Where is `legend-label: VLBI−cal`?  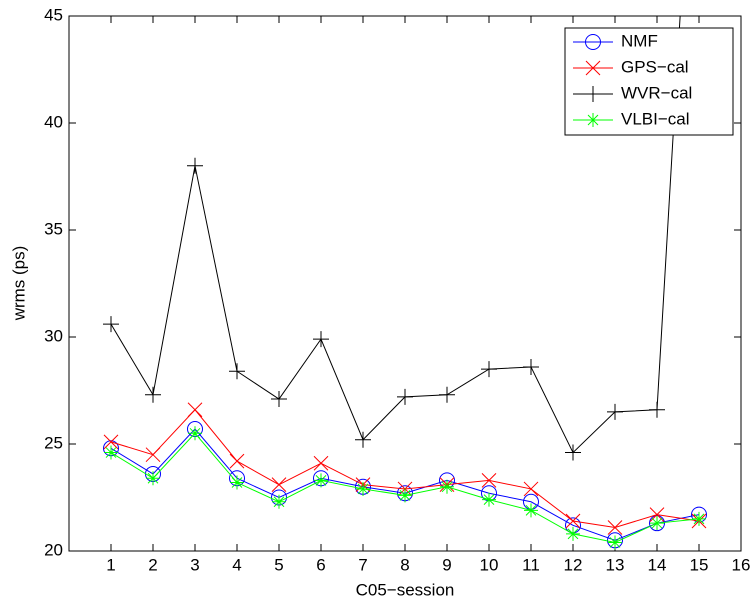 legend-label: VLBI−cal is located at coordinates (655, 118).